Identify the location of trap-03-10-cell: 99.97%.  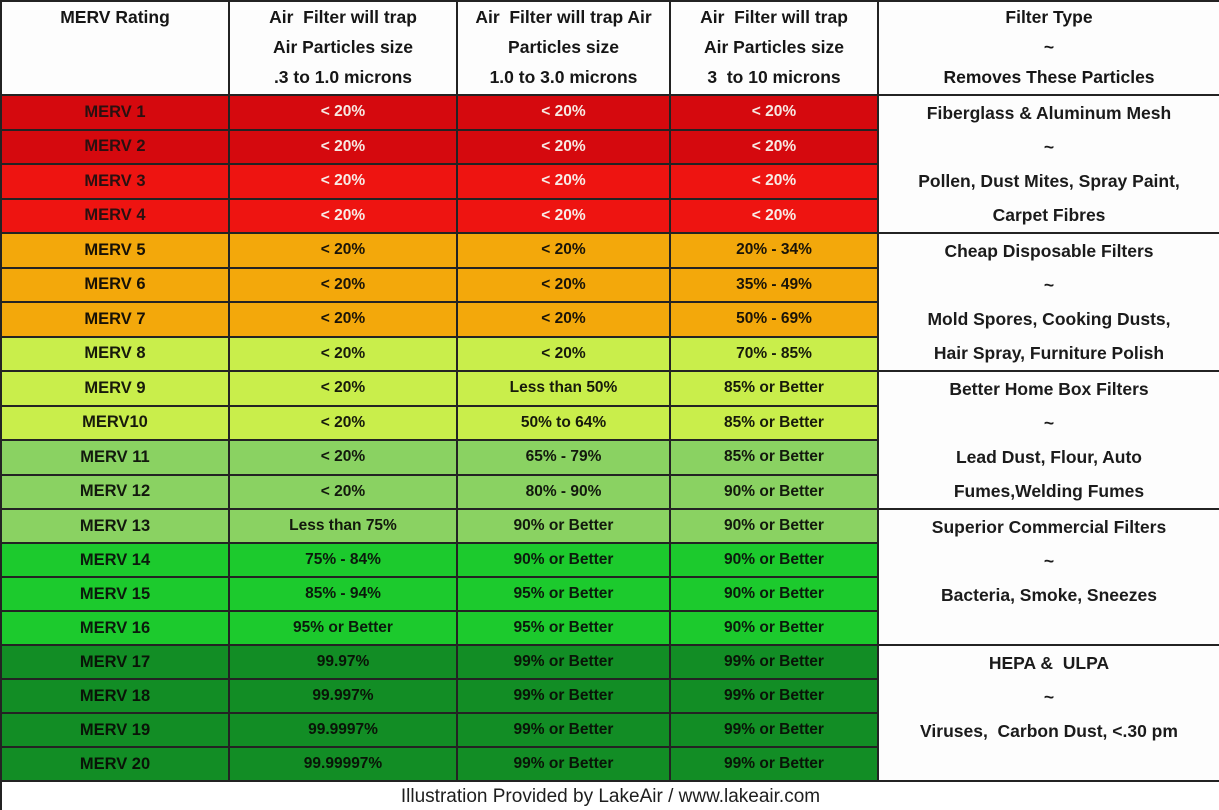
(343, 662).